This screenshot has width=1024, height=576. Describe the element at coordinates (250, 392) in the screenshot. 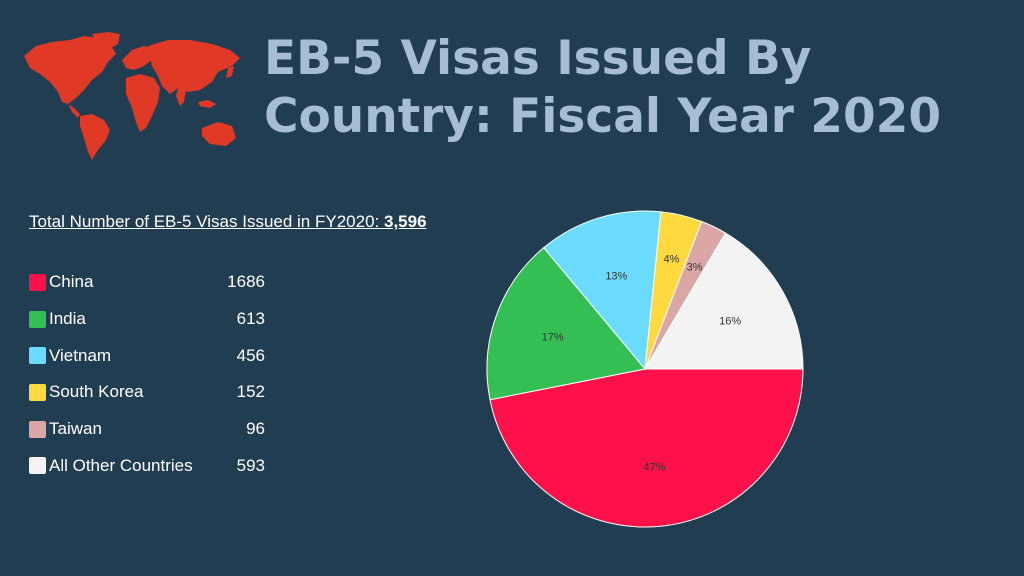

I see `legend-value: 152` at that location.